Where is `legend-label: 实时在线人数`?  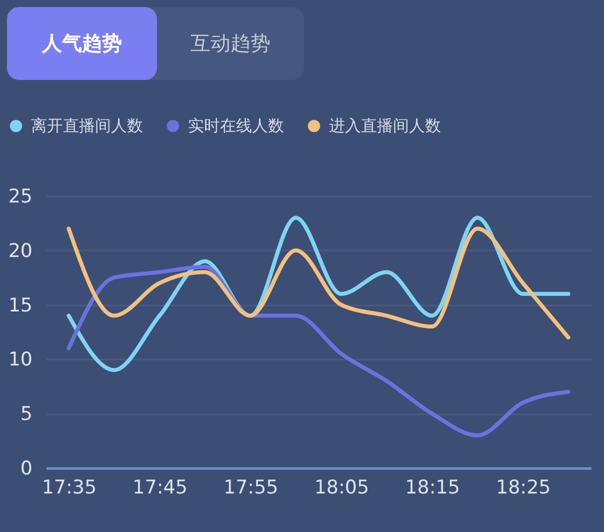
legend-label: 实时在线人数 is located at coordinates (236, 125).